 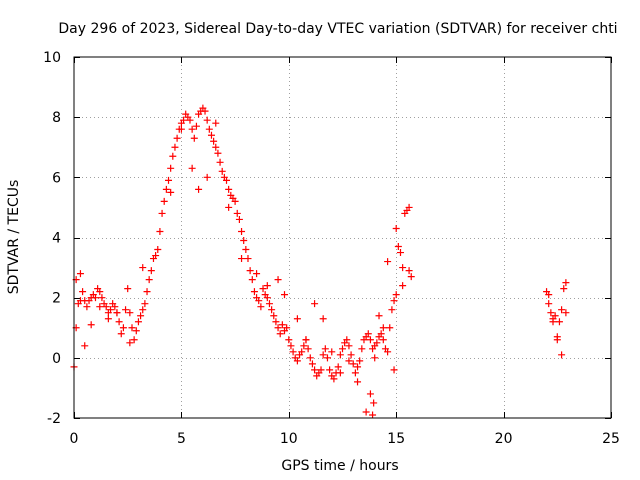 I want to click on y-tick-label: 6, so click(x=56, y=178).